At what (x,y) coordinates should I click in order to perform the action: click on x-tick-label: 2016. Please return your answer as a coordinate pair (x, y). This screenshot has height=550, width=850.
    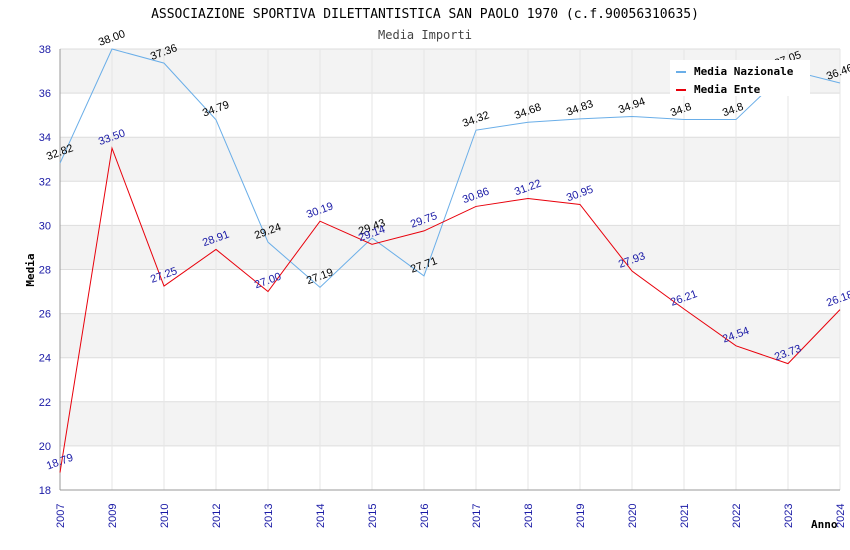
    Looking at the image, I should click on (425, 516).